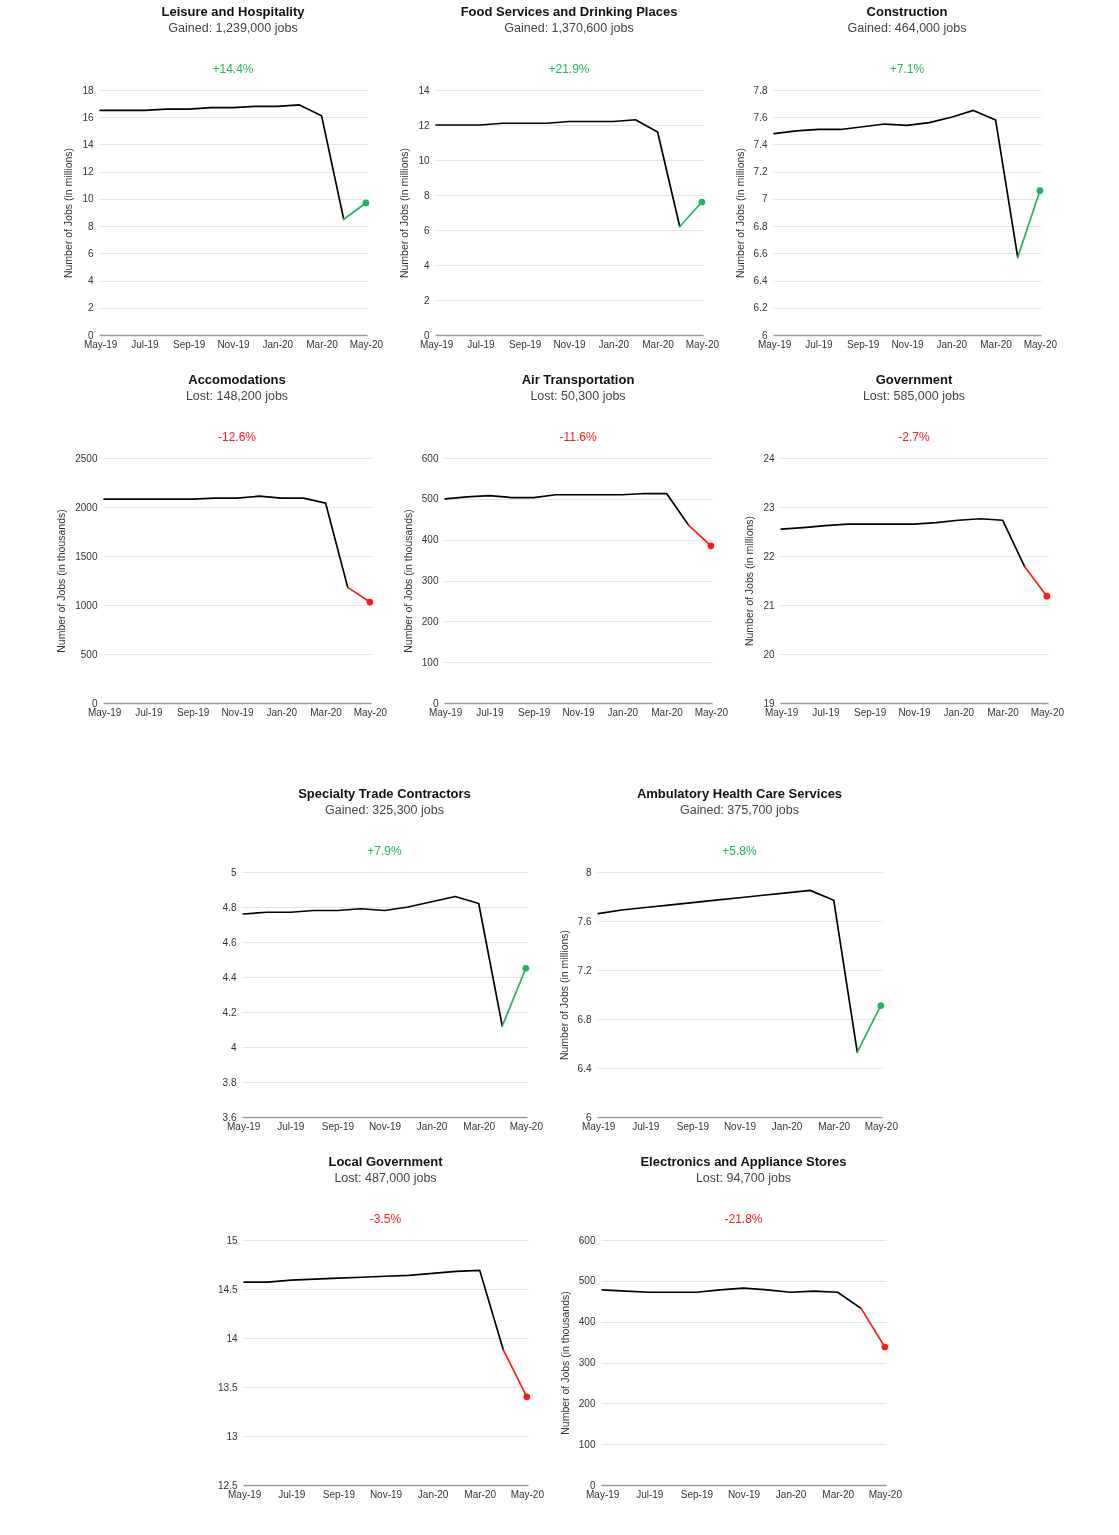 This screenshot has height=1535, width=1119. I want to click on chart-subtitle: Gained: 1,239,000 jobs, so click(232, 27).